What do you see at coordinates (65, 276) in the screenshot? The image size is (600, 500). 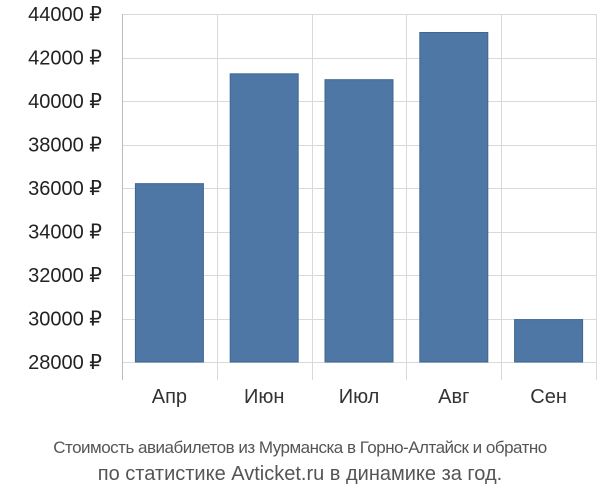 I see `y-tick-label-2: 32000 ₽` at bounding box center [65, 276].